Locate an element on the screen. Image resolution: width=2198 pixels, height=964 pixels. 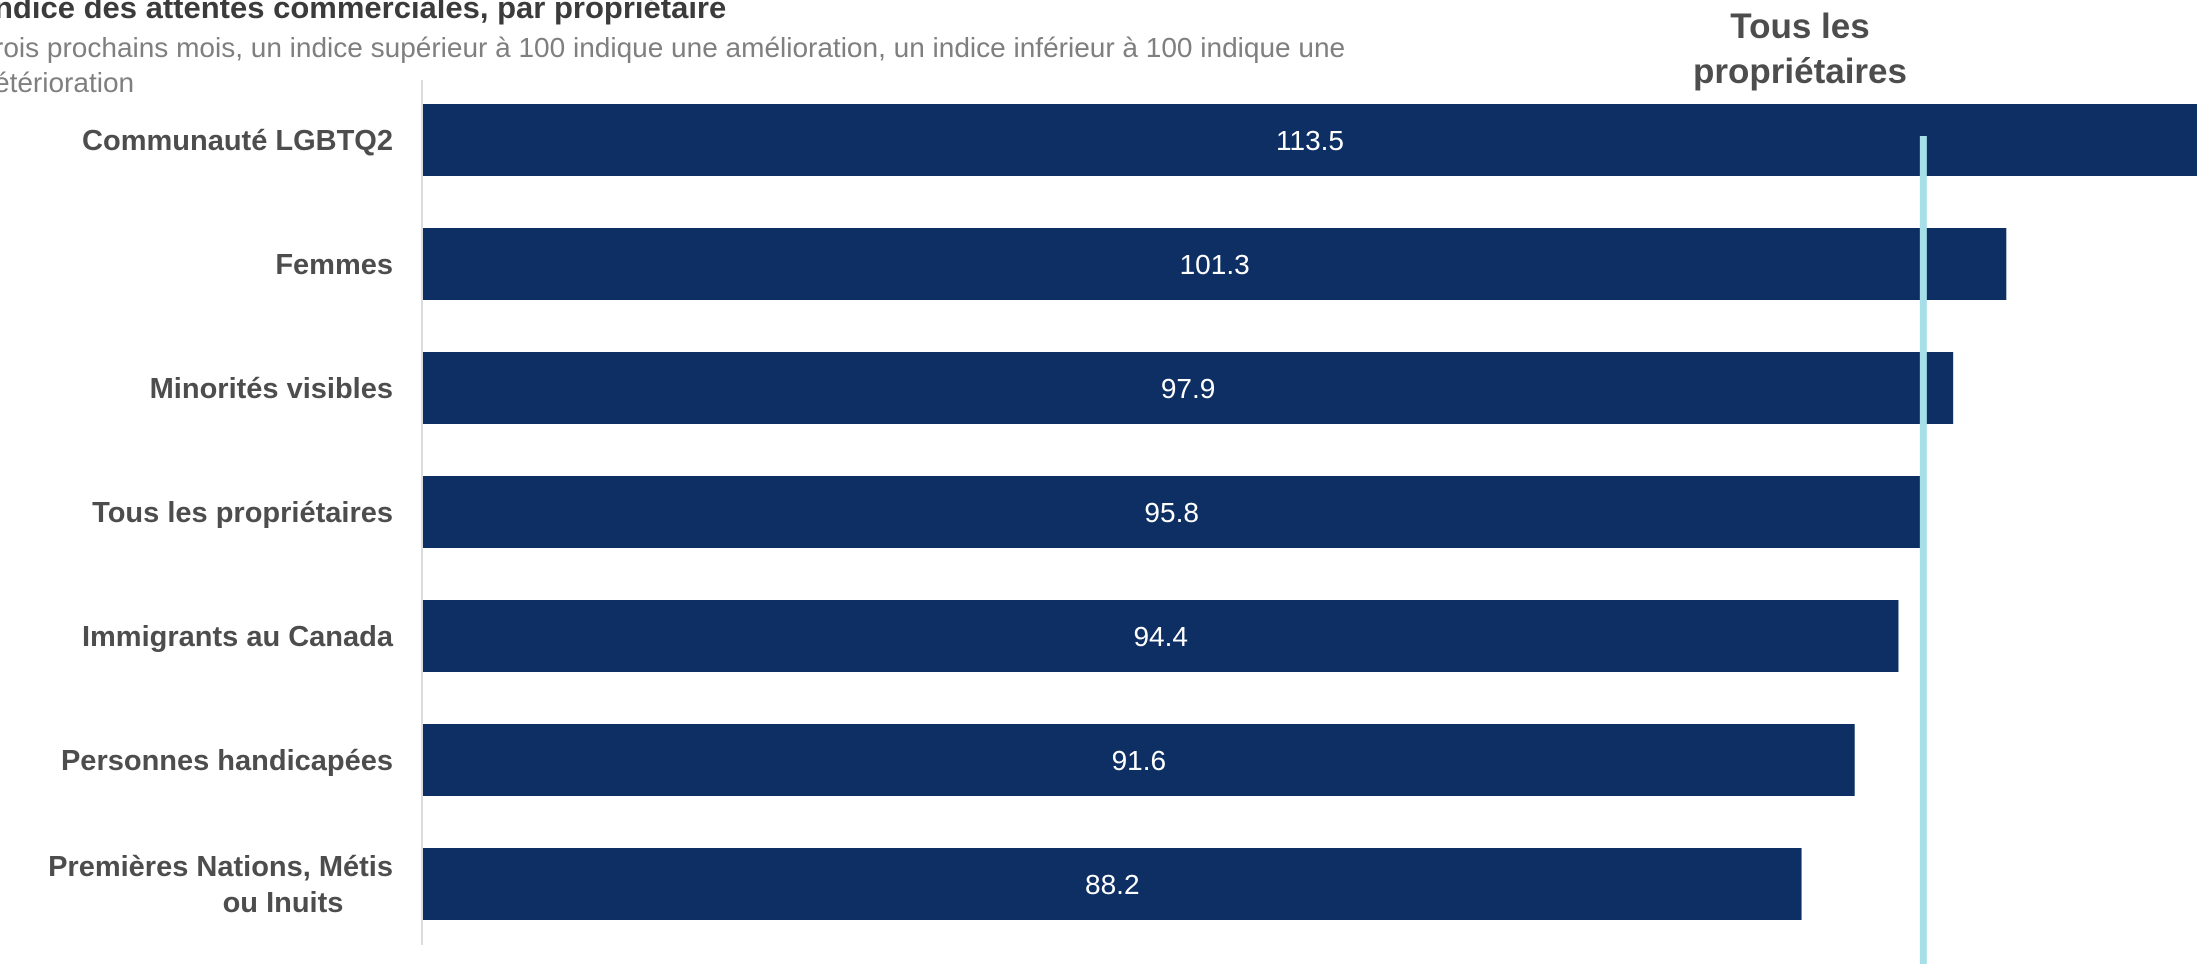
tick-label: ou Inuits is located at coordinates (283, 903).